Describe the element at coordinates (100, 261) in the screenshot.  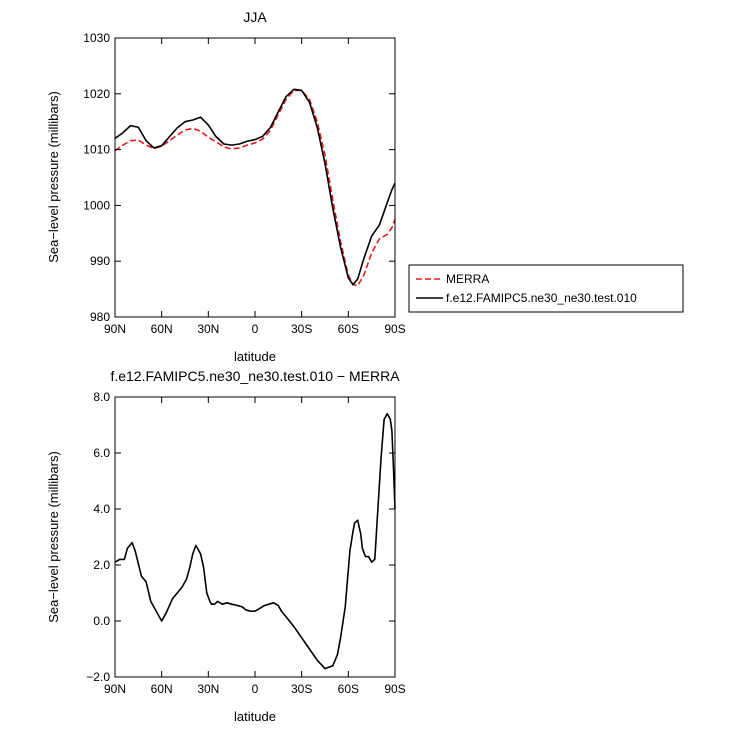
I see `y-tick-label: 990` at that location.